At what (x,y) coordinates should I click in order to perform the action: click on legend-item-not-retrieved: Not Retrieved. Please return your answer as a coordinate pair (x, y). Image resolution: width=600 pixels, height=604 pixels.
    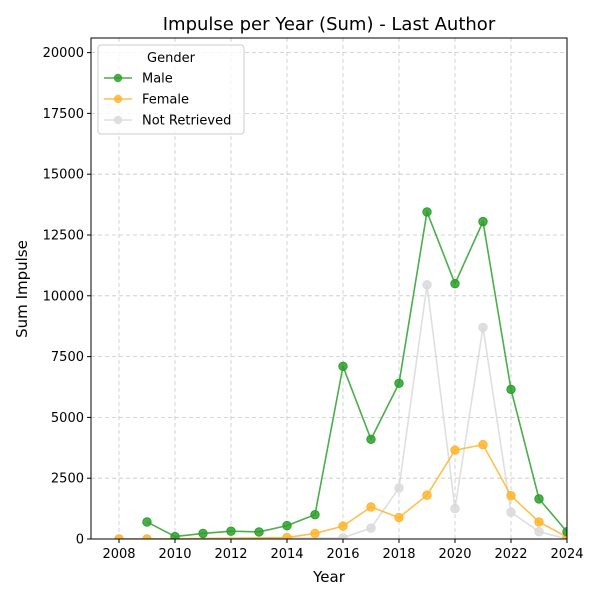
    Looking at the image, I should click on (167, 121).